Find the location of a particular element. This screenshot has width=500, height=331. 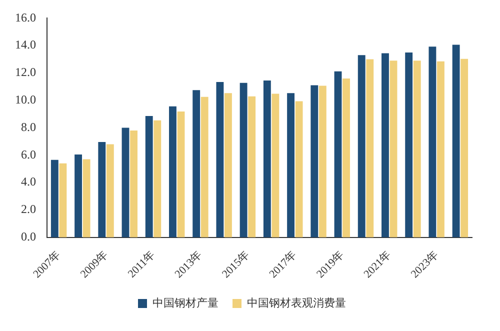

y-tick-label: 4.0 is located at coordinates (28, 181).